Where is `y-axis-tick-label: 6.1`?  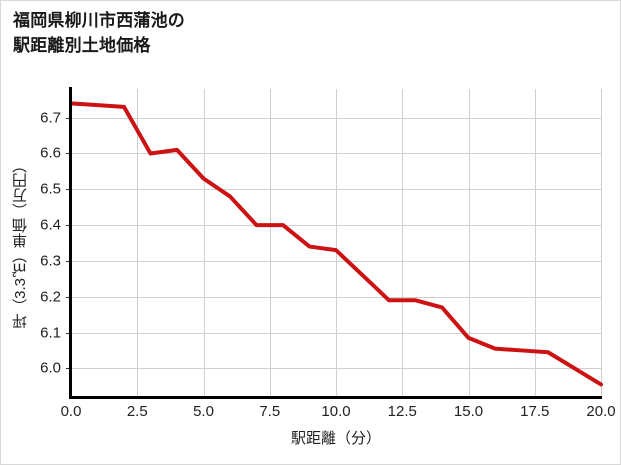 y-axis-tick-label: 6.1 is located at coordinates (50, 333).